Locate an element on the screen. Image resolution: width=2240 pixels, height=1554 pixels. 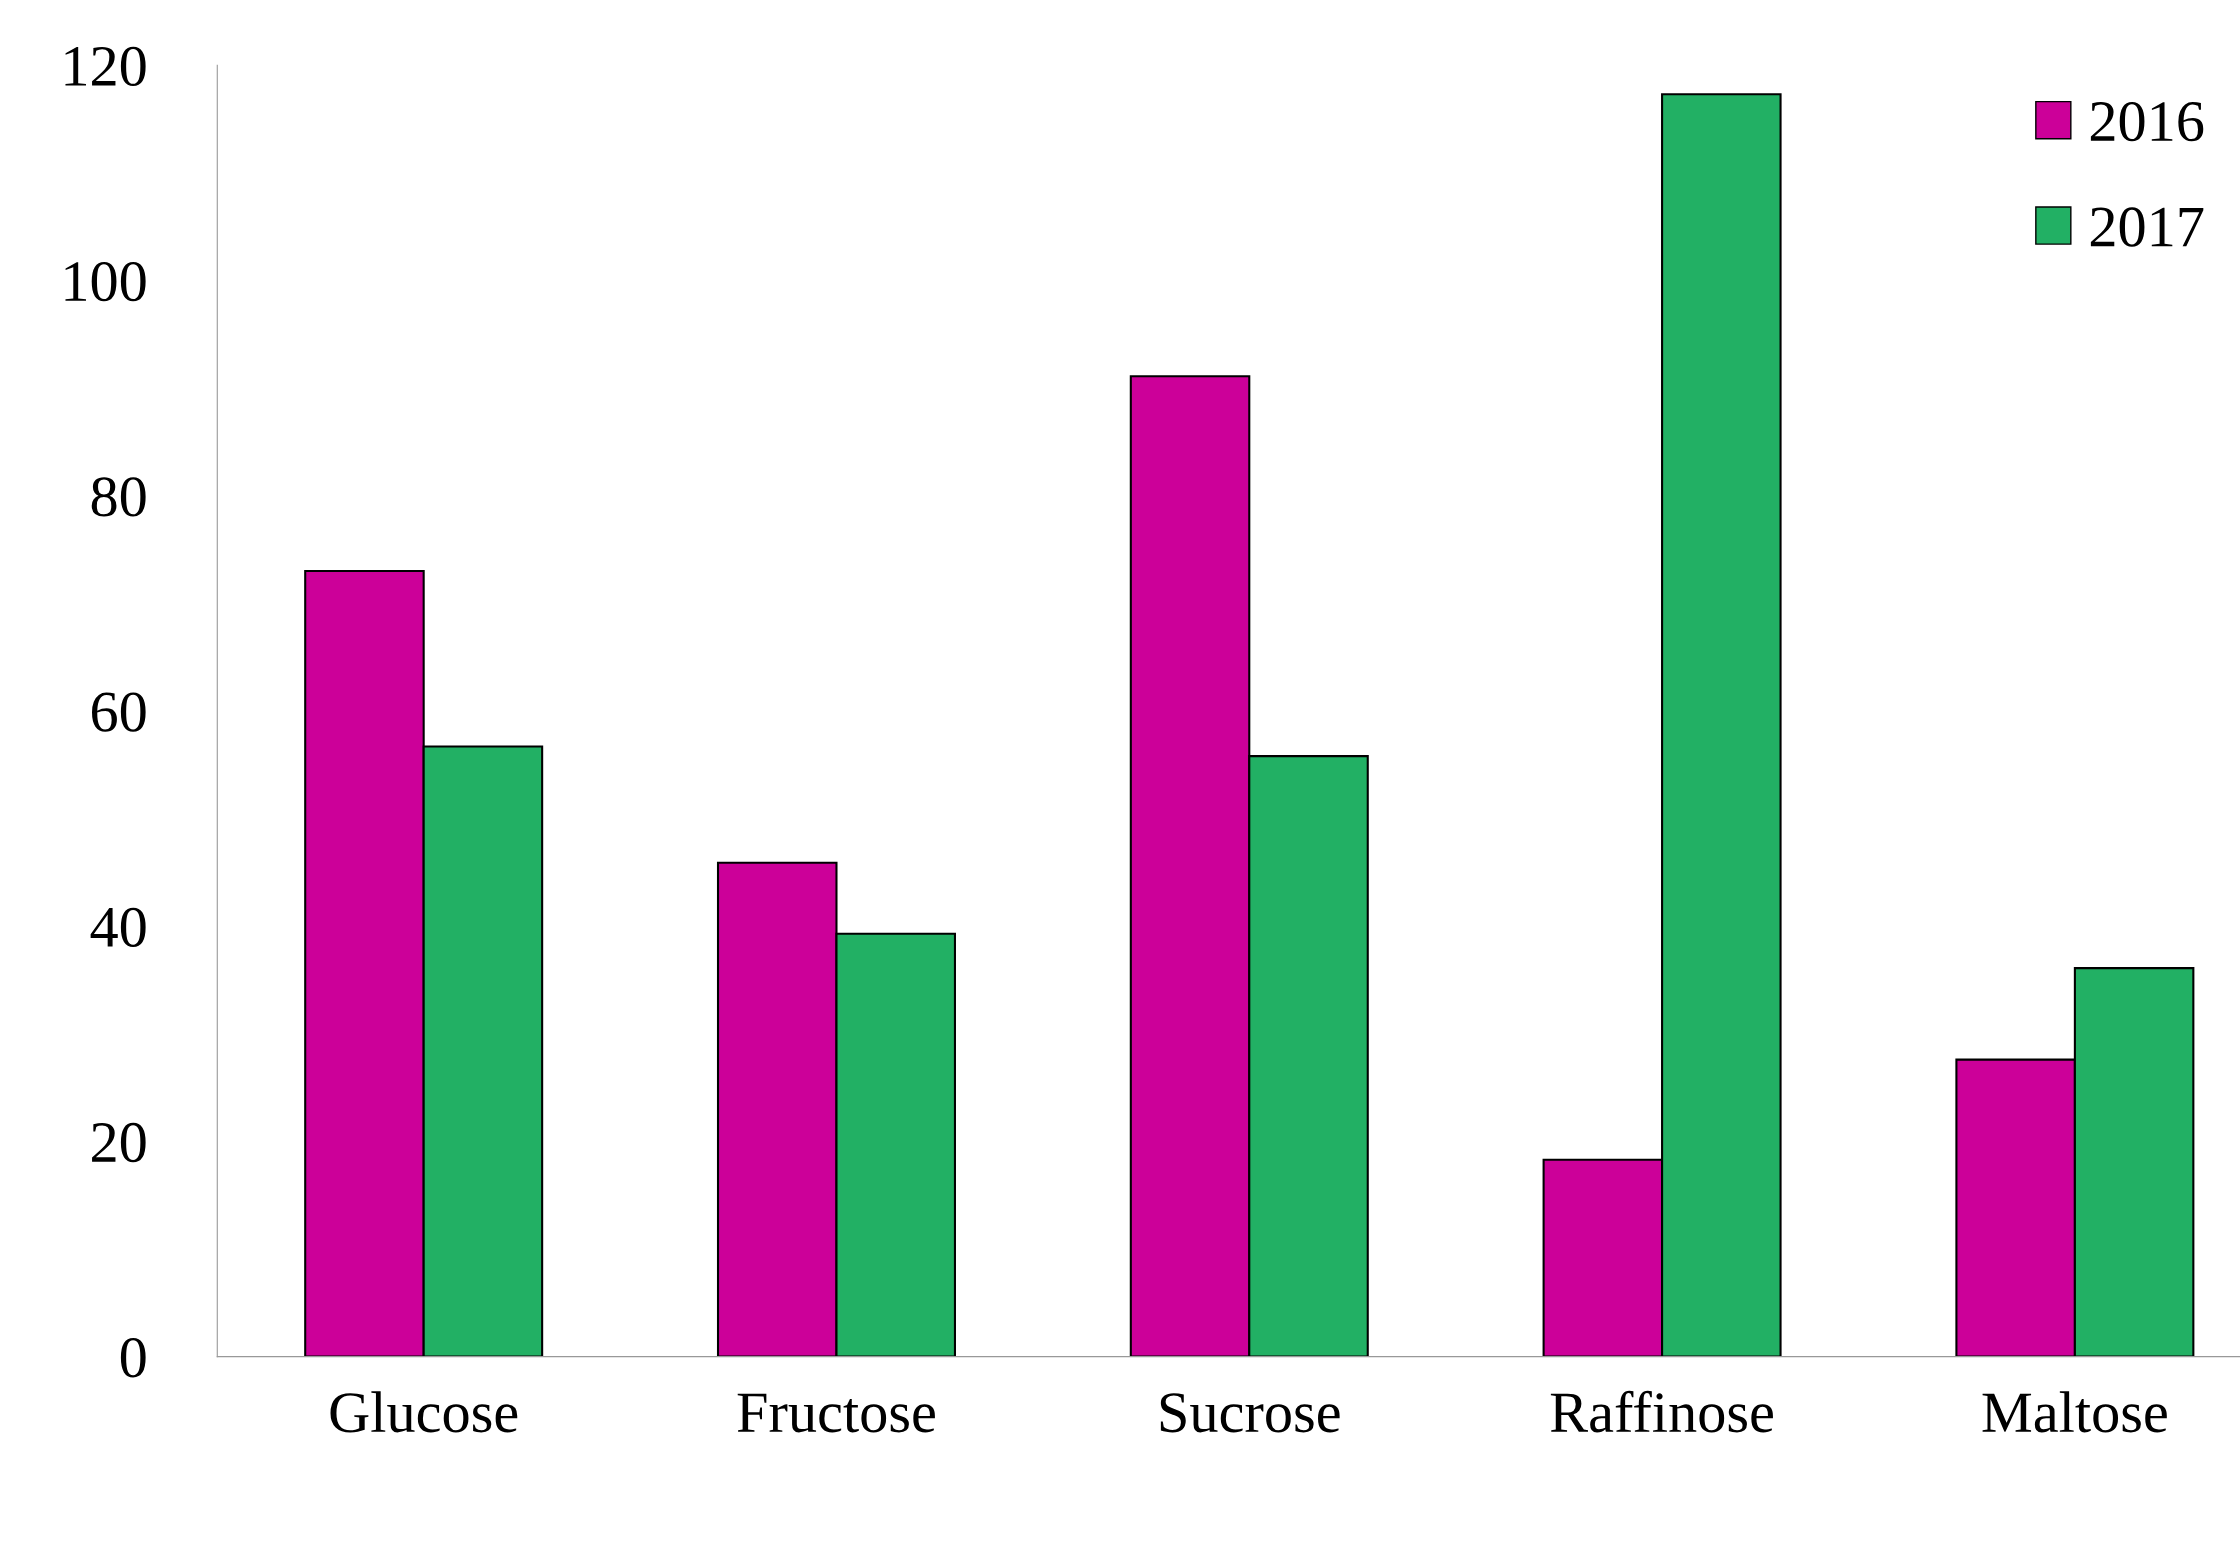
y-tick-label: 100 is located at coordinates (105, 281).